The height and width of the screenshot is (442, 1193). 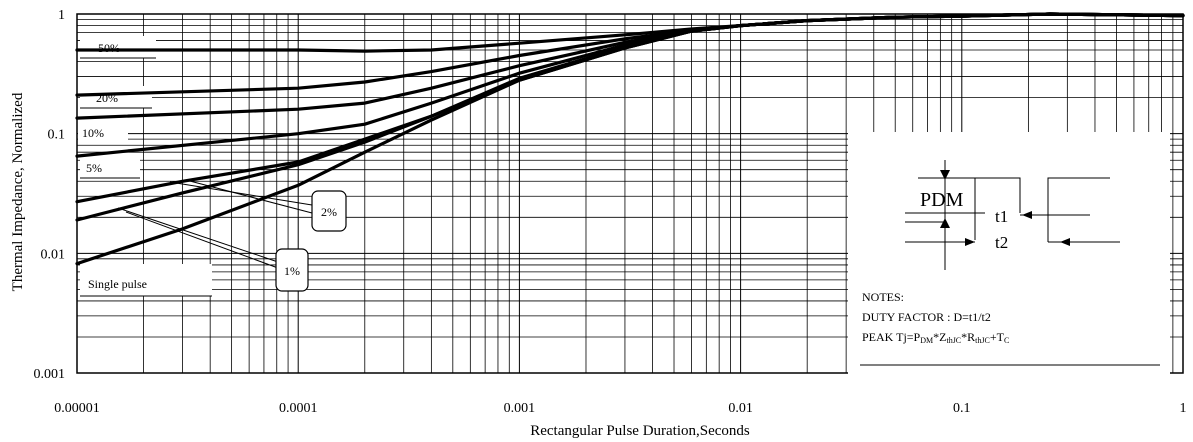 I want to click on x-tick-label: 0.001, so click(x=520, y=408).